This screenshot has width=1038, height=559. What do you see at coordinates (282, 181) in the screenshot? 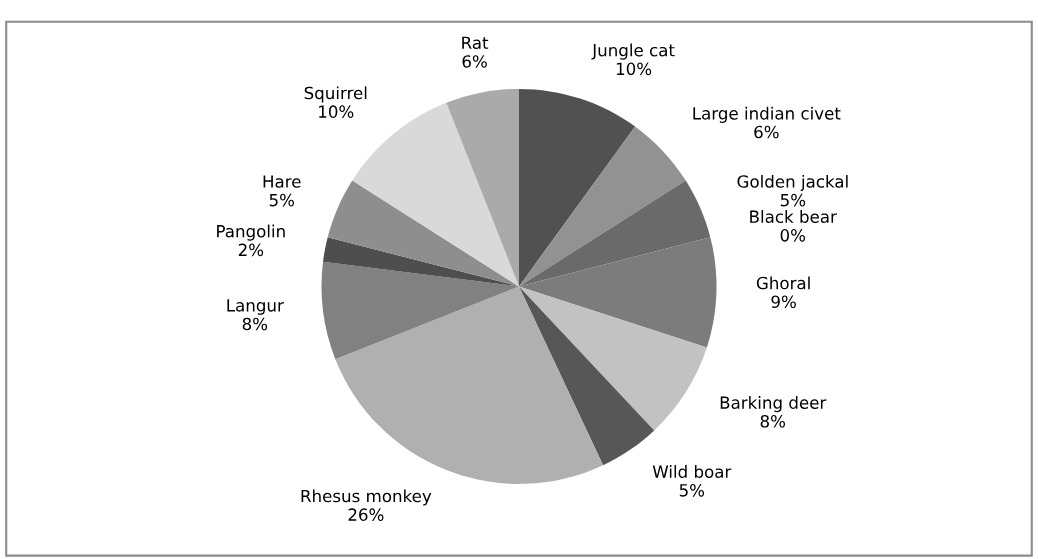
I see `slice-label: Hare` at bounding box center [282, 181].